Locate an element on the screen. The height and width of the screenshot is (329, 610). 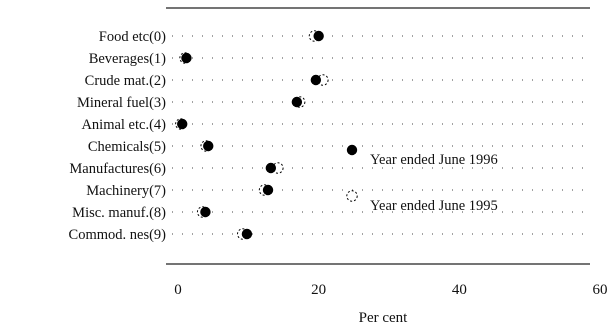
legend: Year ended June 1996 Year ended June 1995 is located at coordinates (422, 179).